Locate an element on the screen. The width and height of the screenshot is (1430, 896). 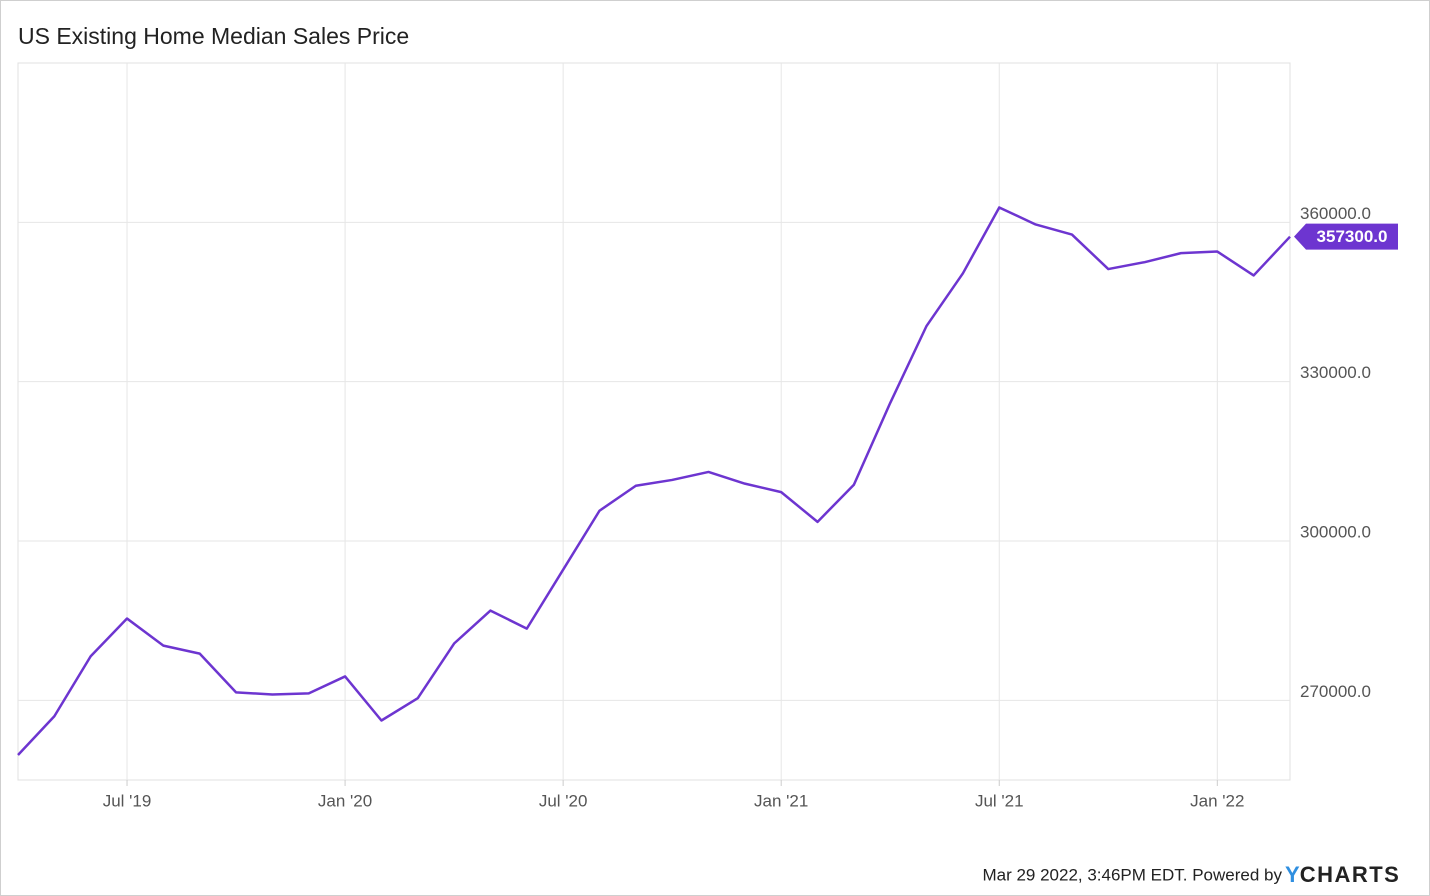
logo-rest: CHARTS is located at coordinates (1350, 874).